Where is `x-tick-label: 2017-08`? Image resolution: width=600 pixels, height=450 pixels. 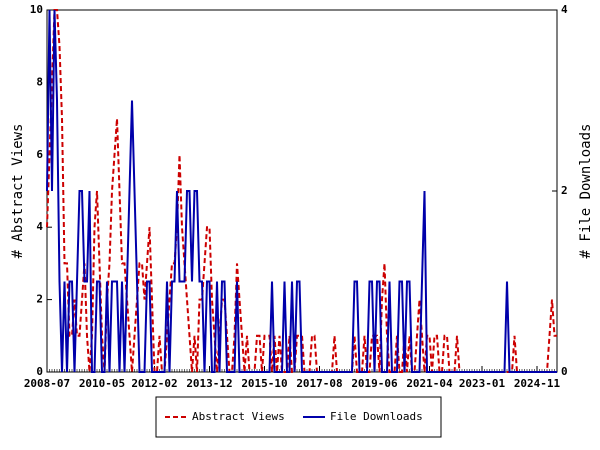 x-tick-label: 2017-08 is located at coordinates (319, 383).